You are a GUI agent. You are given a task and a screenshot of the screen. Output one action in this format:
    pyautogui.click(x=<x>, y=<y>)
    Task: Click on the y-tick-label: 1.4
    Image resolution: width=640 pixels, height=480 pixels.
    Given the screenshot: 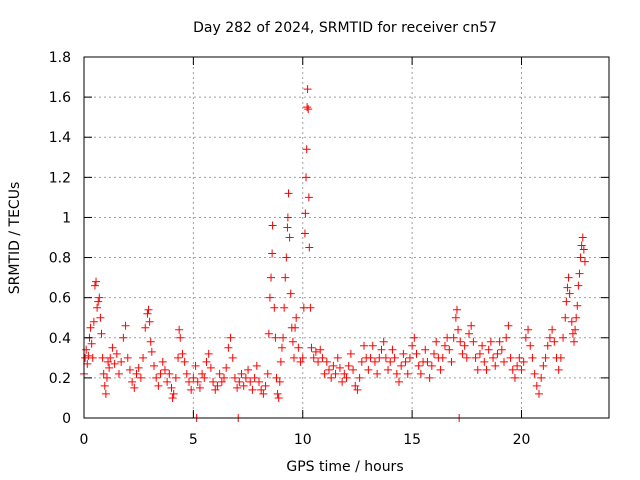 What is the action you would take?
    pyautogui.click(x=60, y=138)
    